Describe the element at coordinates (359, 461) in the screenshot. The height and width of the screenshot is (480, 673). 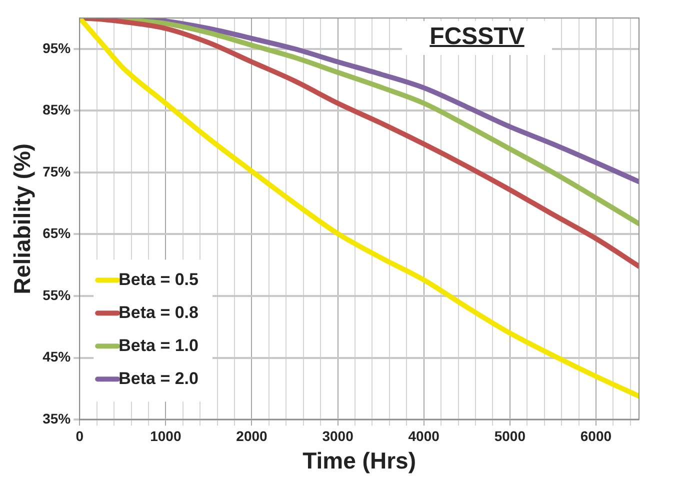
I see `x-axis-title: Time (Hrs)` at that location.